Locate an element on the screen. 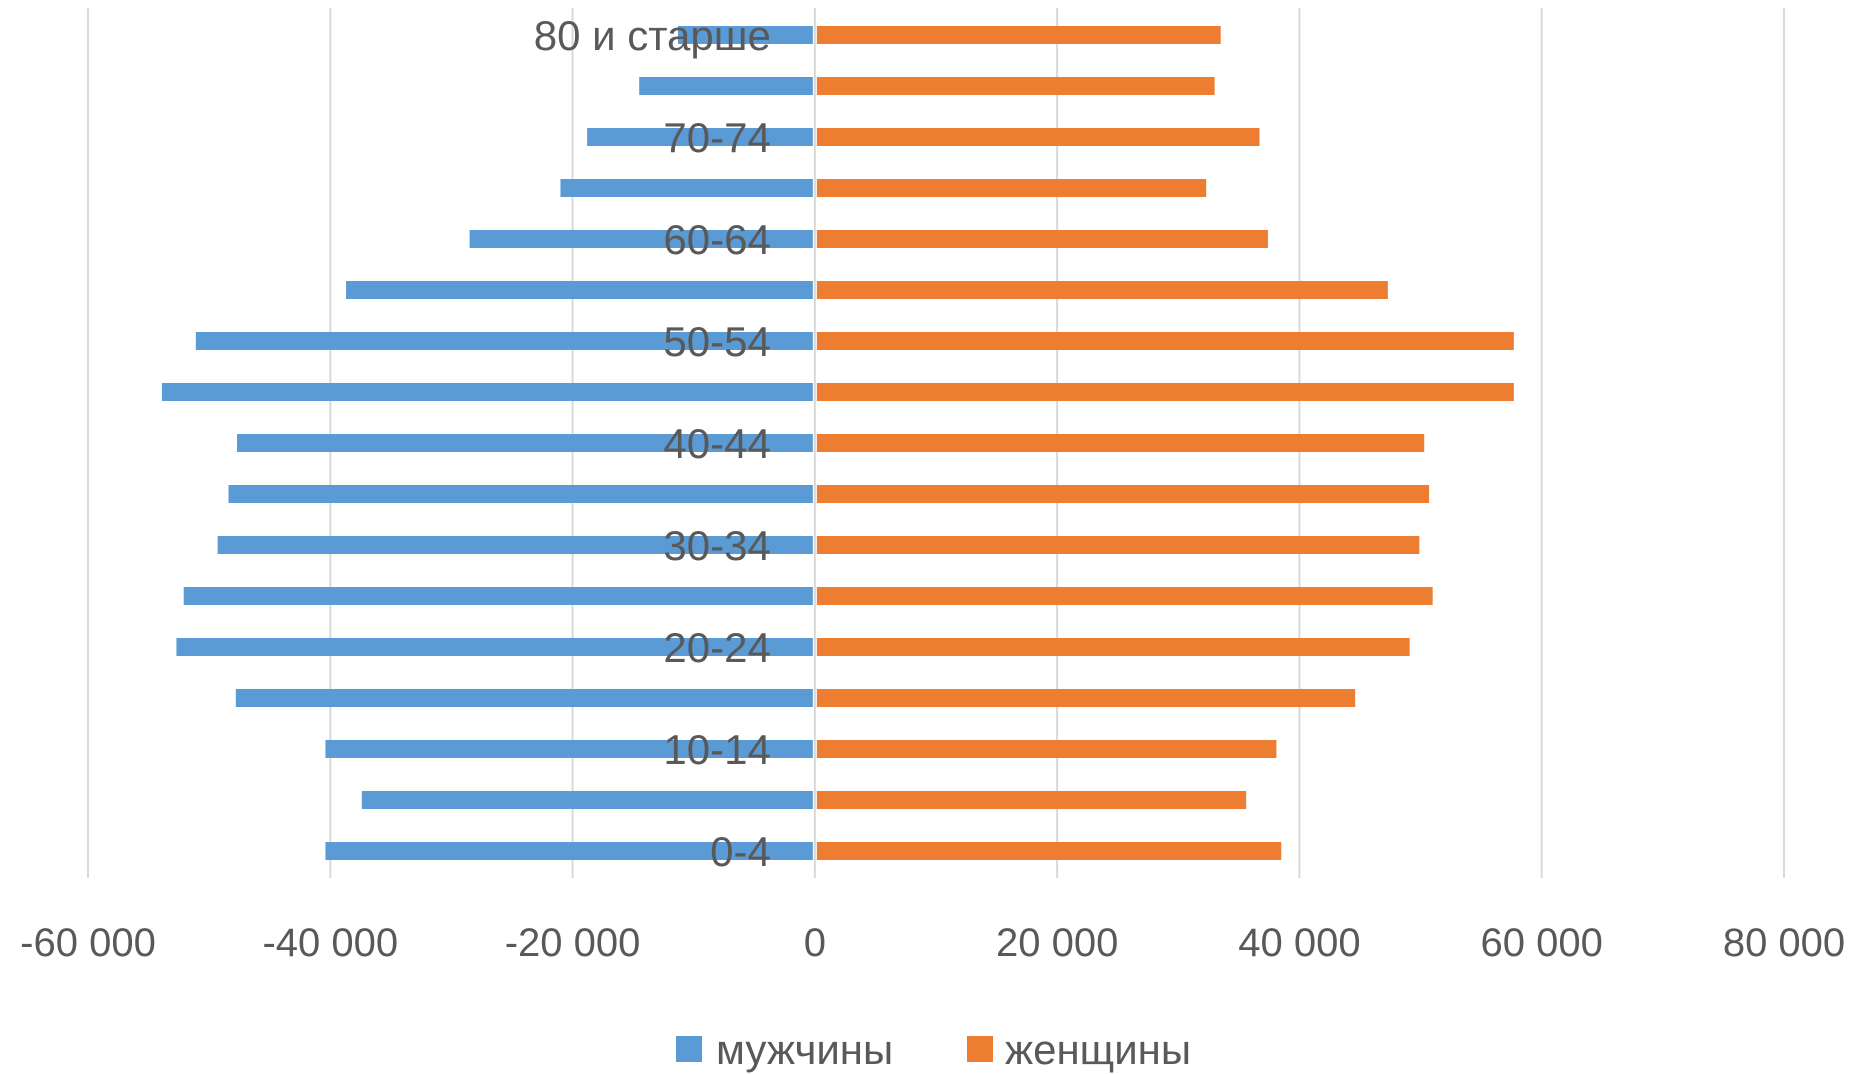  x-tick-label: -20 000 is located at coordinates (573, 943).